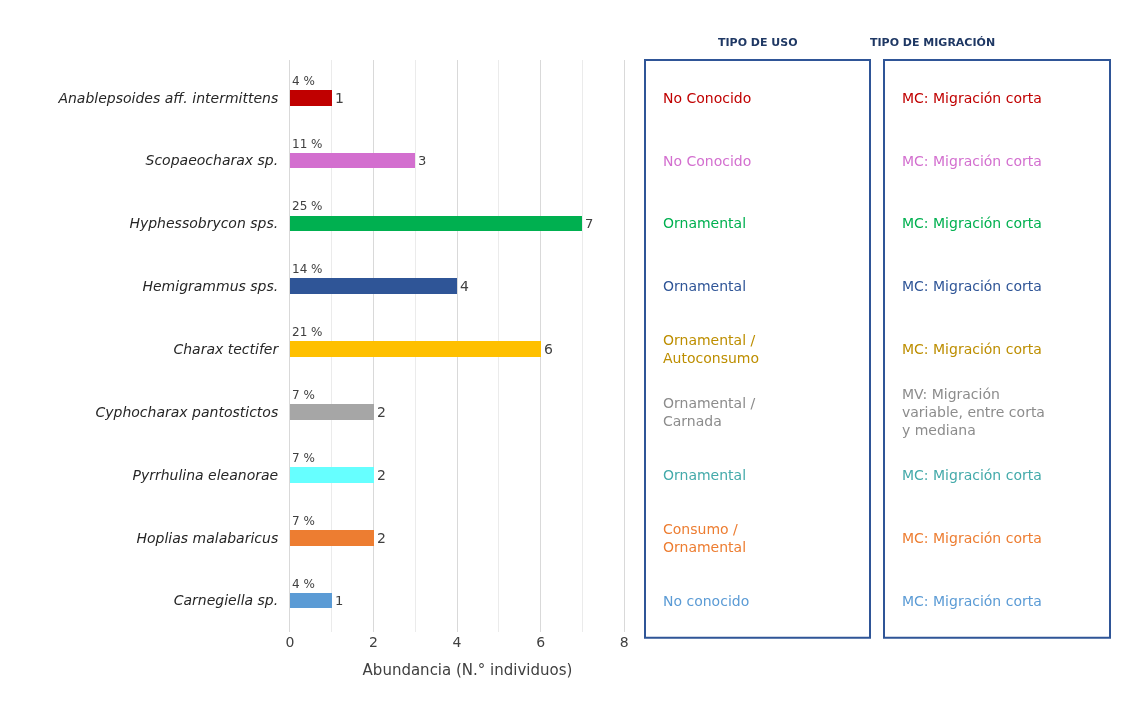 This screenshot has height=702, width=1132. Describe the element at coordinates (422, 161) in the screenshot. I see `data-label: 3` at that location.